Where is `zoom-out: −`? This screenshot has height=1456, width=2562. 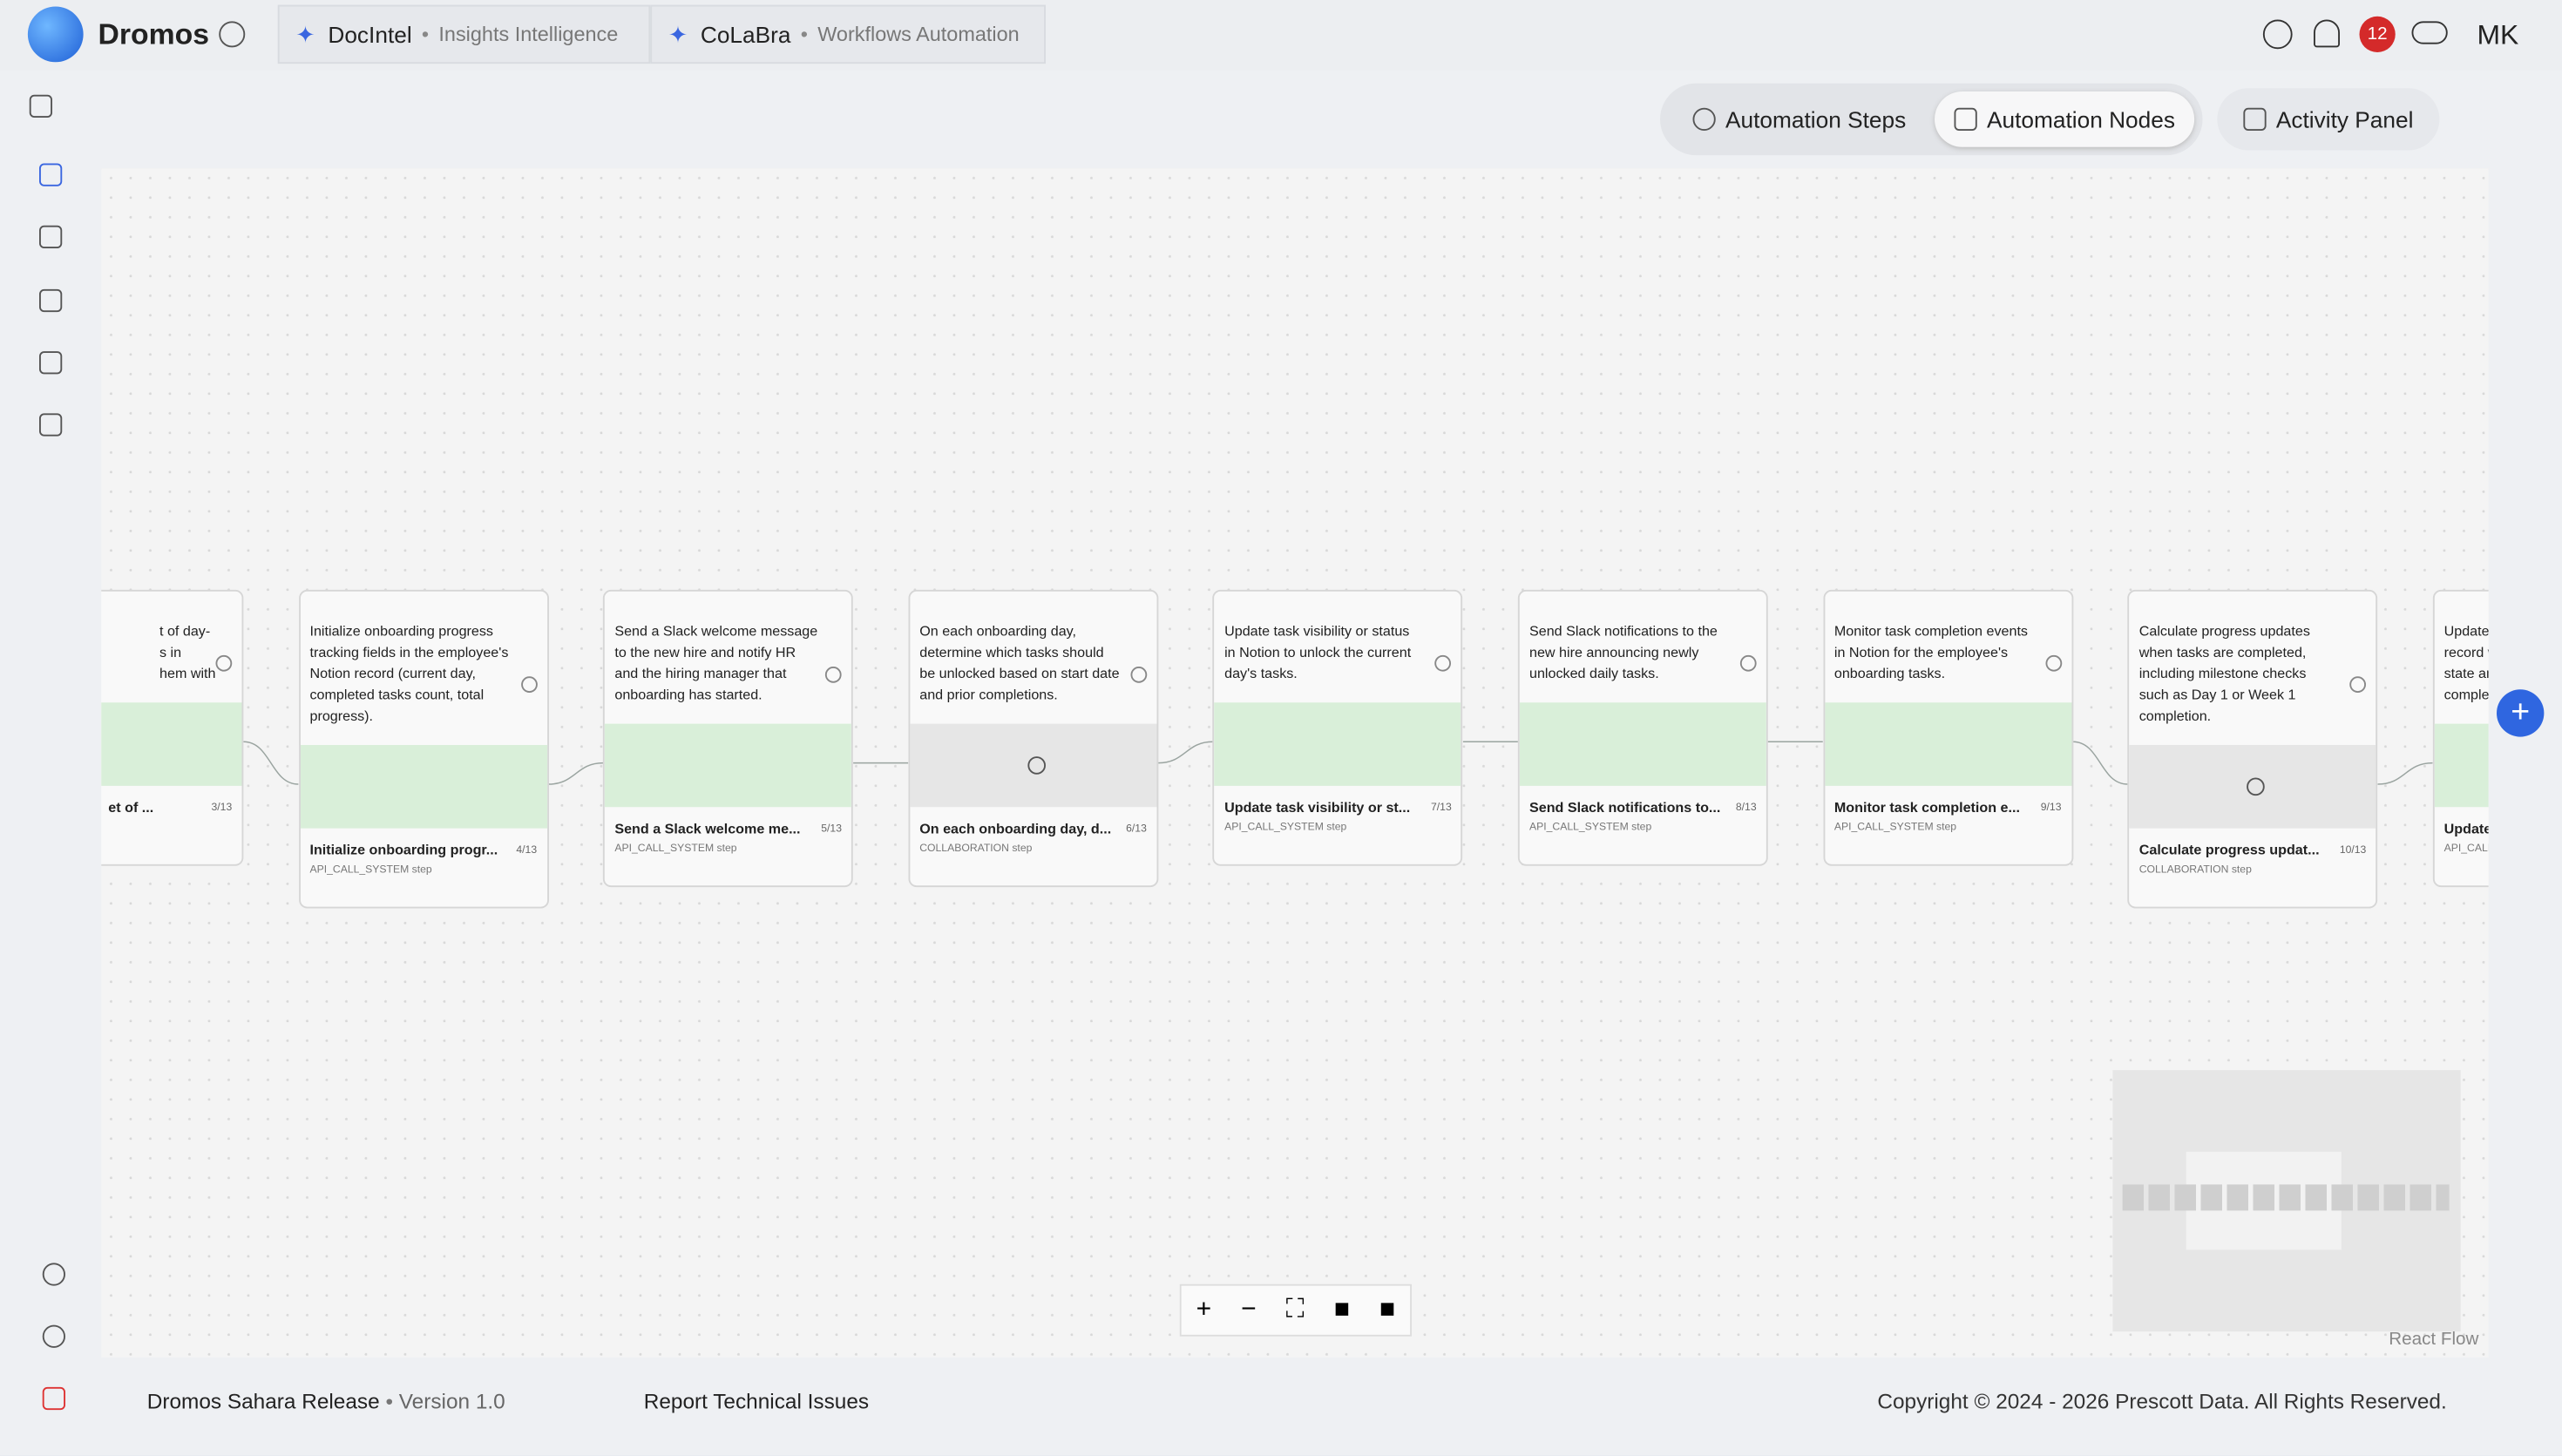 zoom-out: − is located at coordinates (1249, 1309).